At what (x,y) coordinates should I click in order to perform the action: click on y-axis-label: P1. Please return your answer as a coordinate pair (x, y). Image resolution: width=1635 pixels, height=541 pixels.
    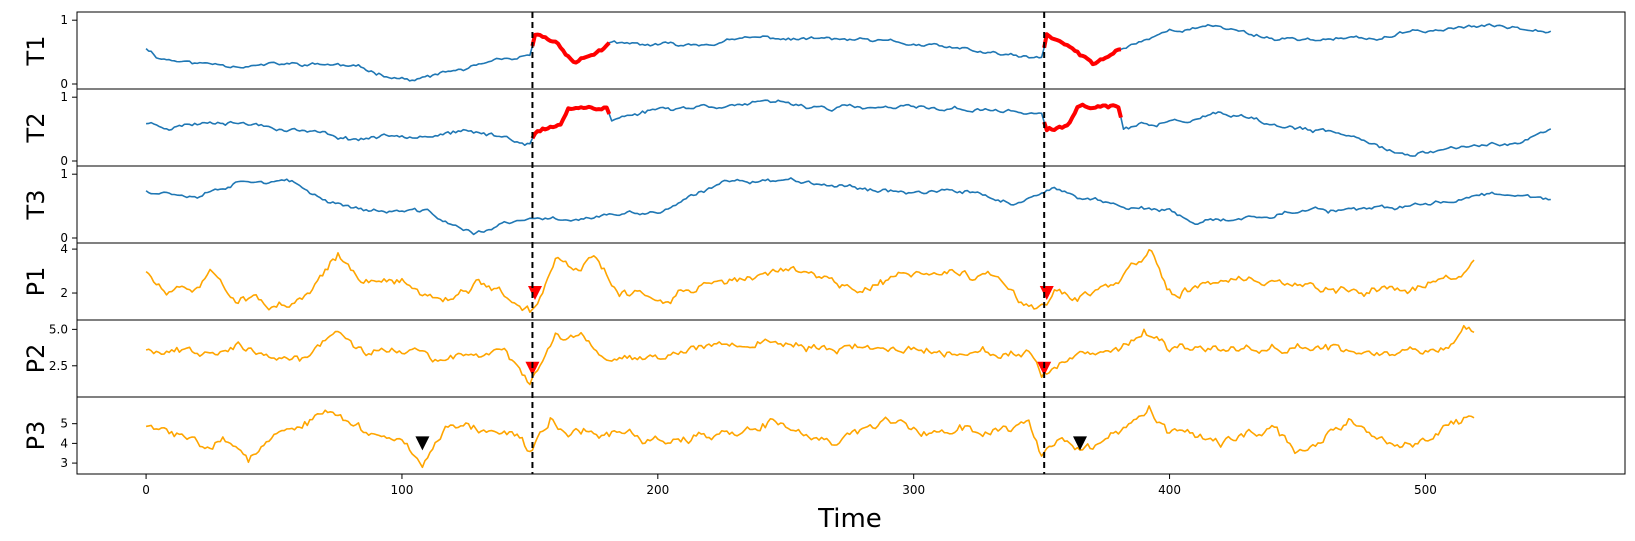
    Looking at the image, I should click on (36, 282).